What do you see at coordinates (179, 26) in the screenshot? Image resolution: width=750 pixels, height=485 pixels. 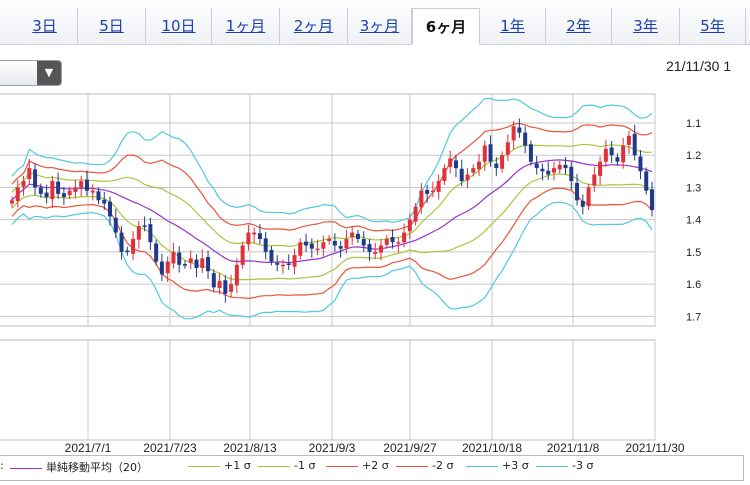 I see `tab-2: 10日` at bounding box center [179, 26].